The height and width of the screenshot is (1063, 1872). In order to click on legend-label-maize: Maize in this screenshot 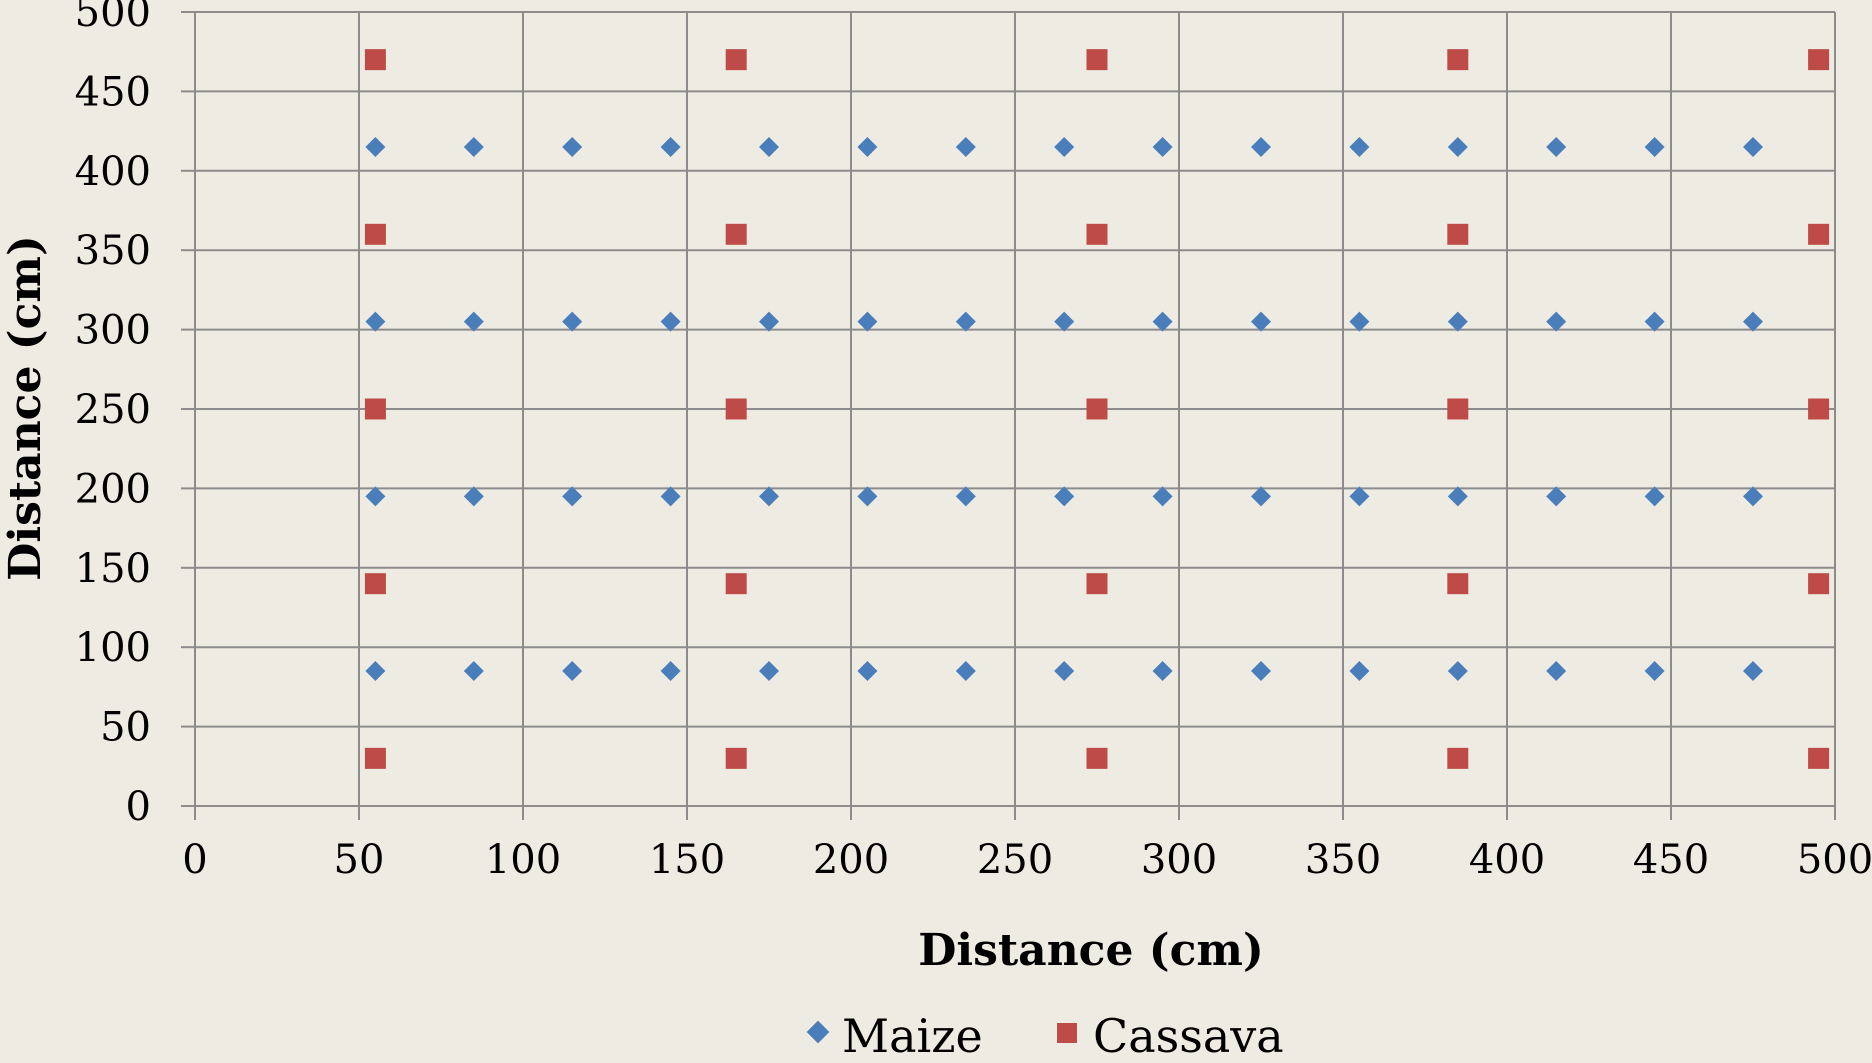, I will do `click(912, 1034)`.